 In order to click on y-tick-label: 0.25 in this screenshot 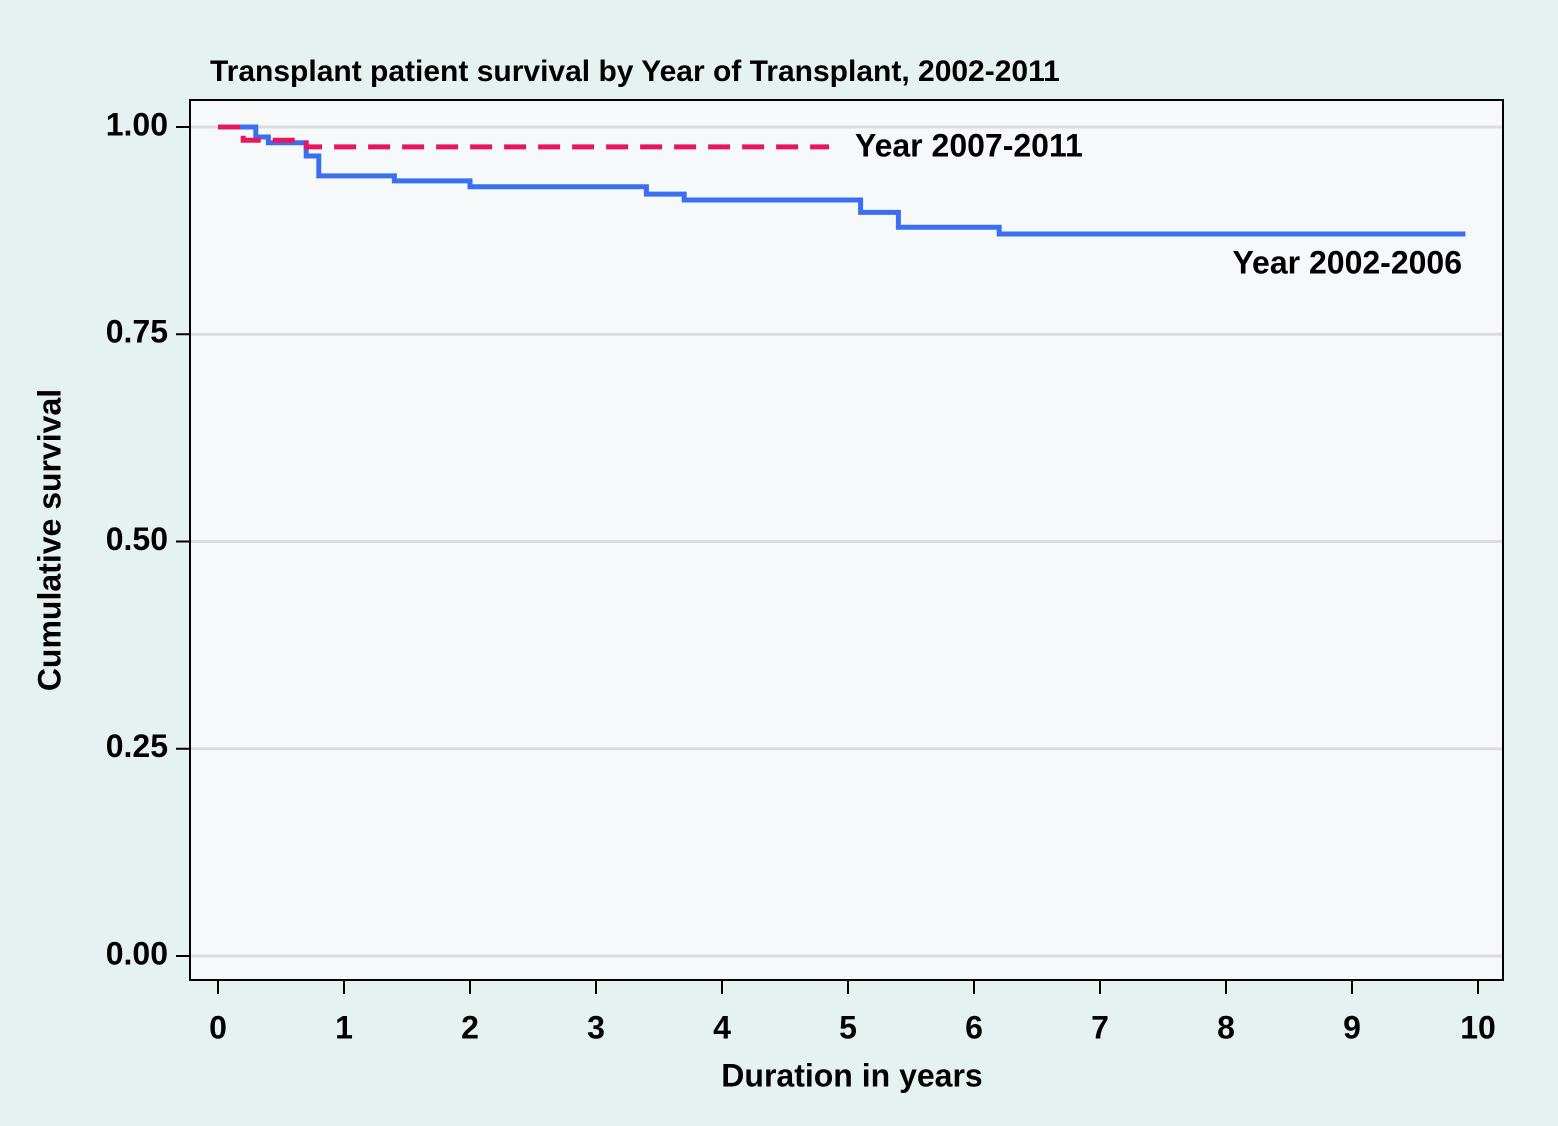, I will do `click(137, 746)`.